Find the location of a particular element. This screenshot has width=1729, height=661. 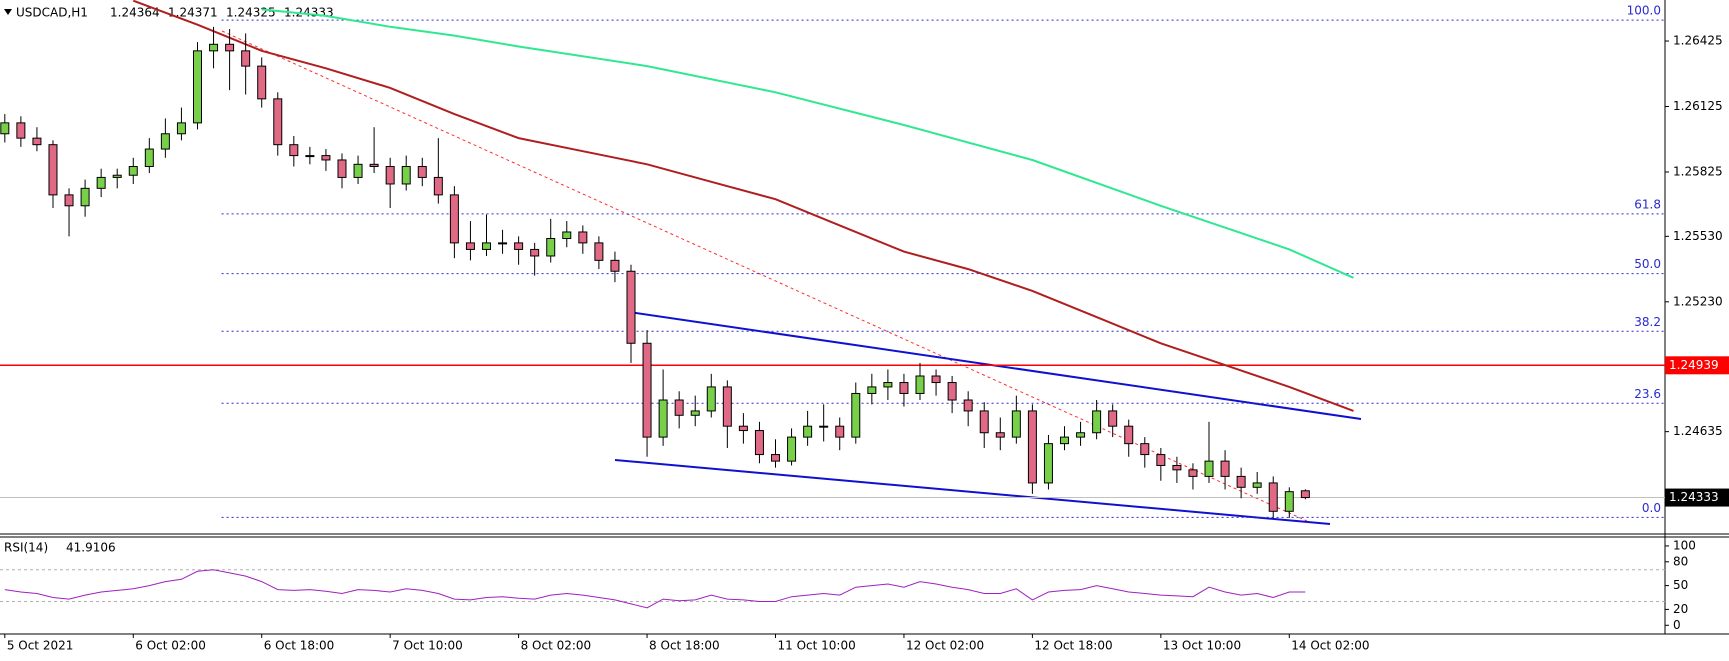

fib-label: 38.2 is located at coordinates (1647, 322).